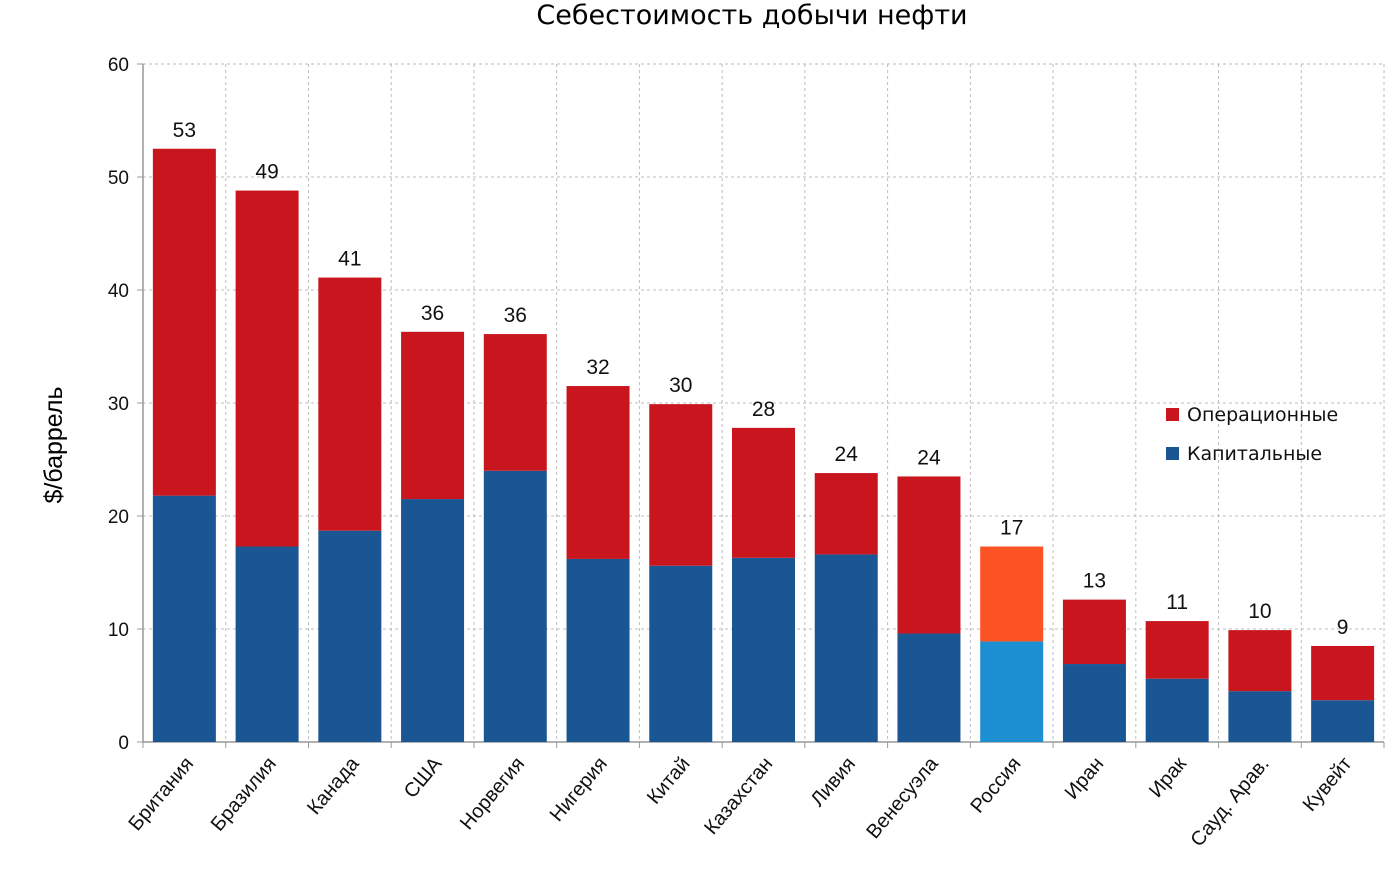 The image size is (1392, 876). I want to click on data-label: 32, so click(597, 367).